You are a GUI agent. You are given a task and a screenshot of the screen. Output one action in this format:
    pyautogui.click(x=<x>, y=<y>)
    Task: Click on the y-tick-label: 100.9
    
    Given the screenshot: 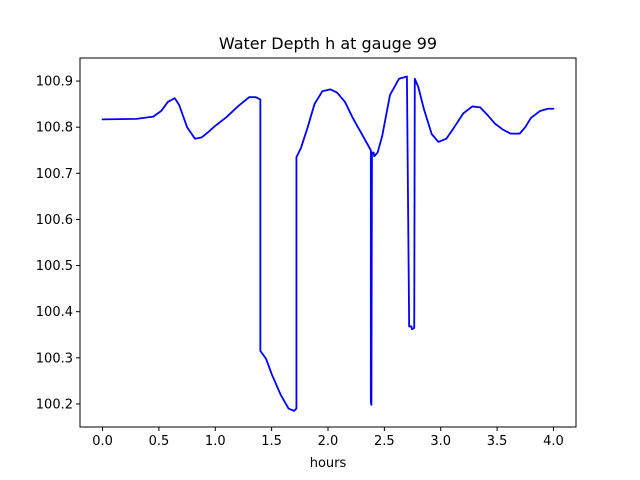 What is the action you would take?
    pyautogui.click(x=54, y=82)
    